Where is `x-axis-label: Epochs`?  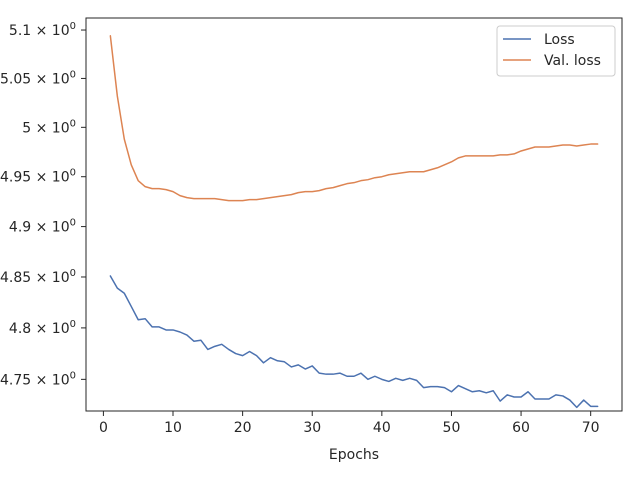
x-axis-label: Epochs is located at coordinates (354, 455).